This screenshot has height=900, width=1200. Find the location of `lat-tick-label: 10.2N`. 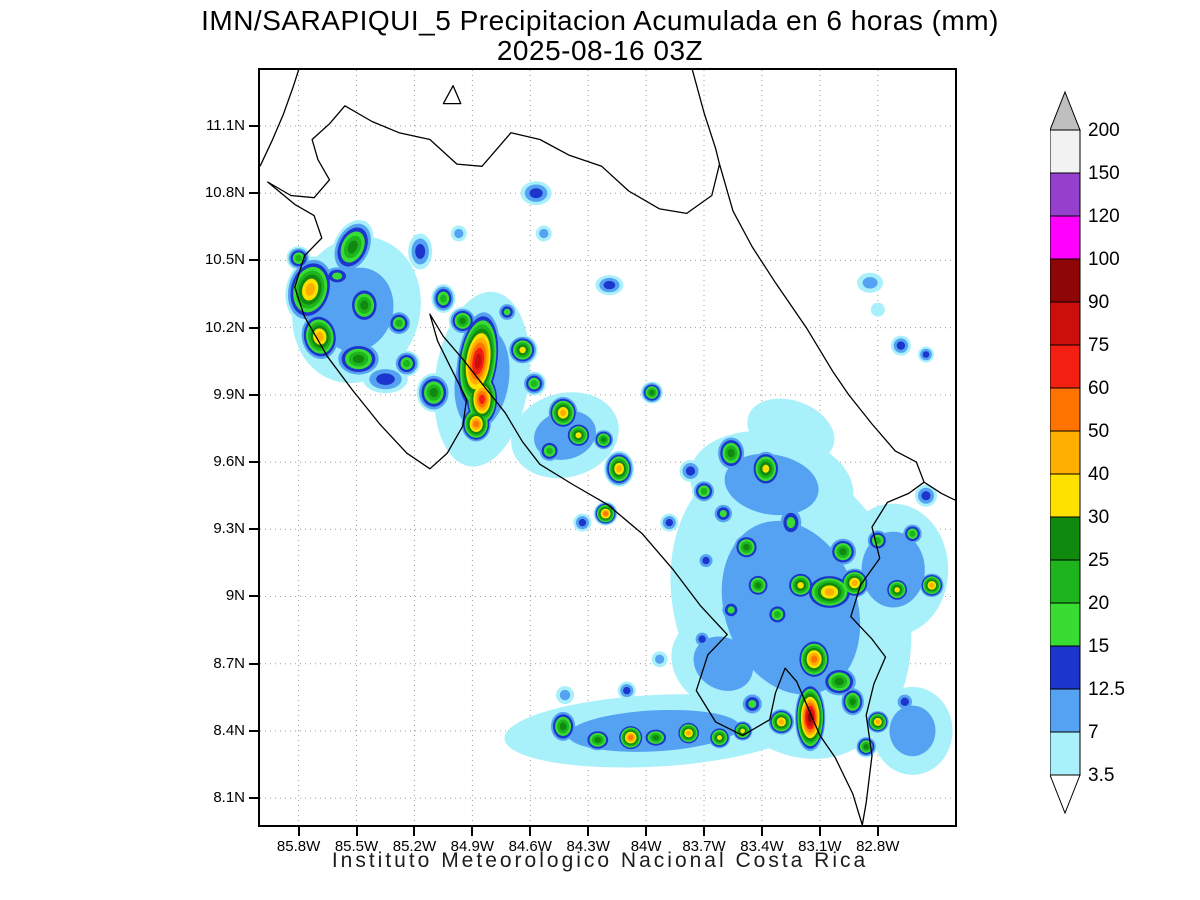

lat-tick-label: 10.2N is located at coordinates (224, 327).